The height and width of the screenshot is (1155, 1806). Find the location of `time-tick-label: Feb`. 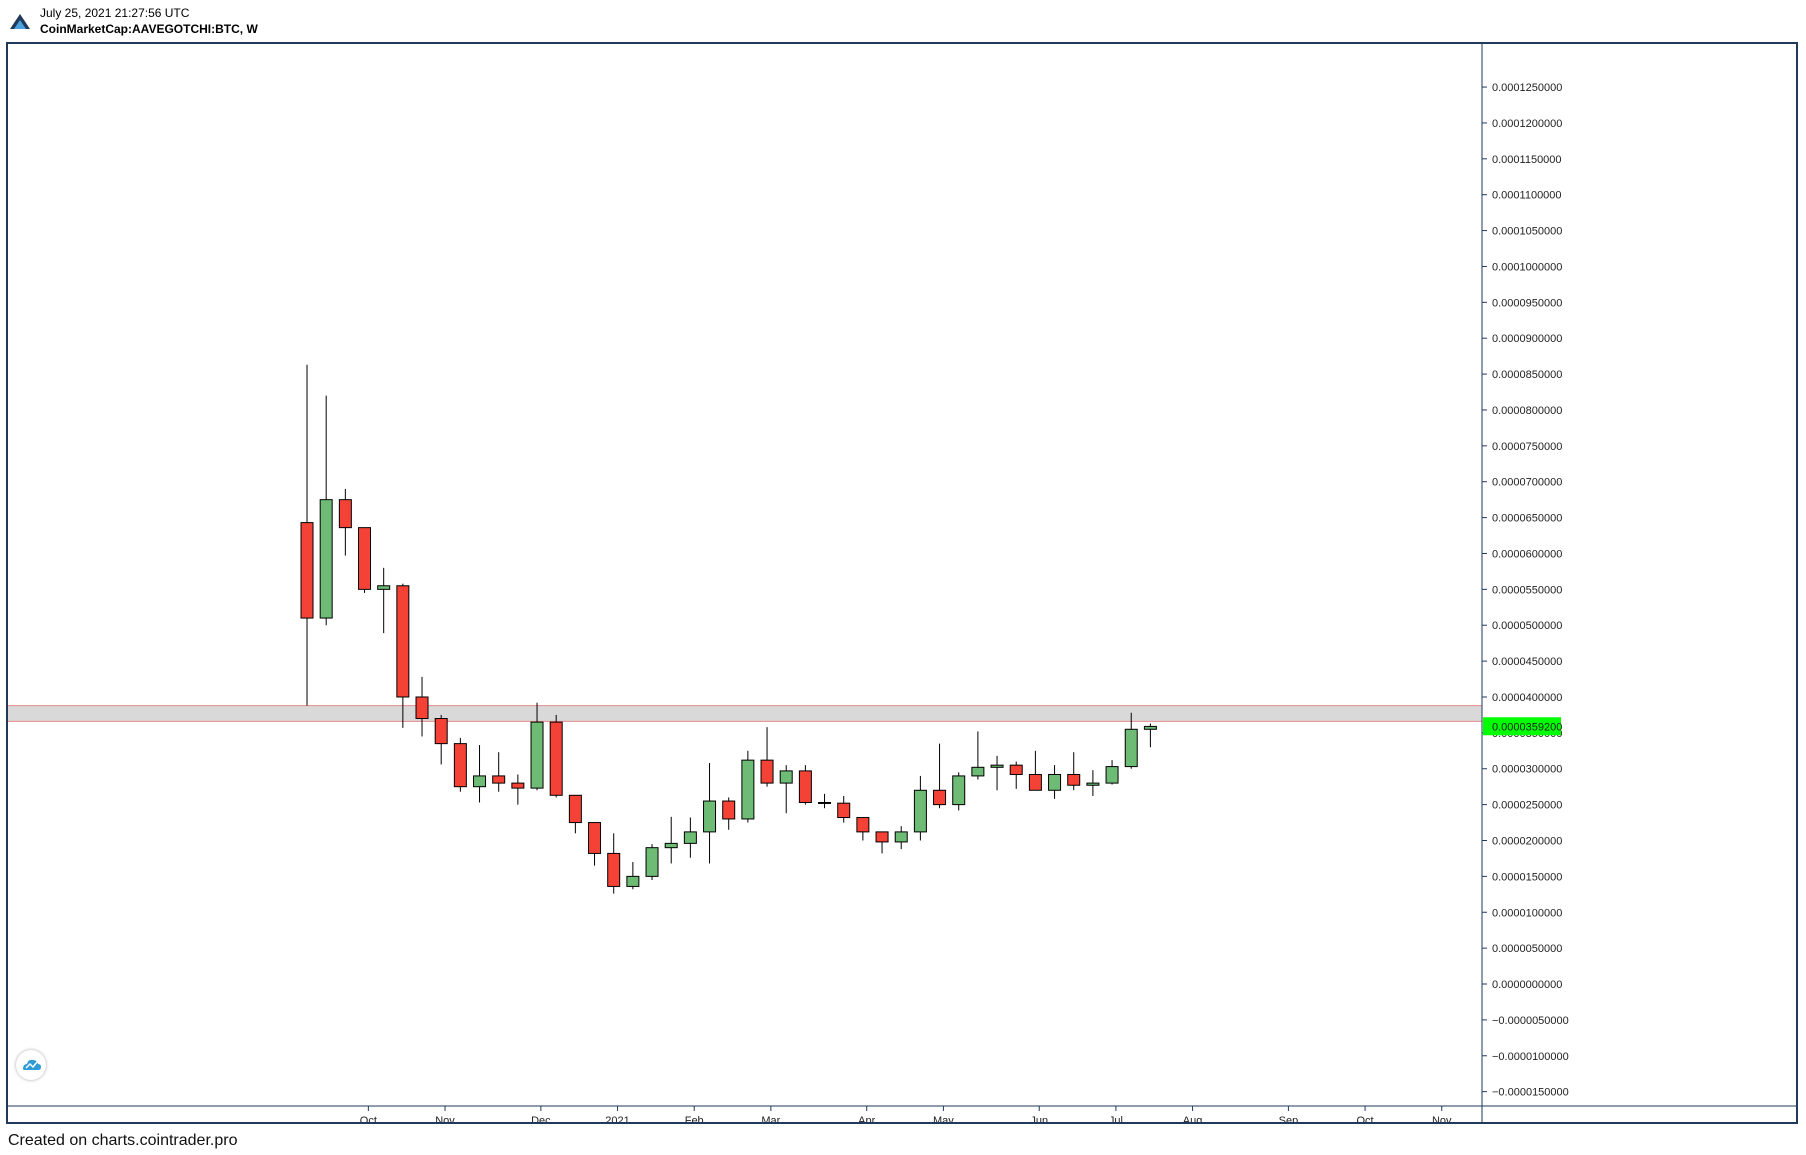

time-tick-label: Feb is located at coordinates (694, 1118).